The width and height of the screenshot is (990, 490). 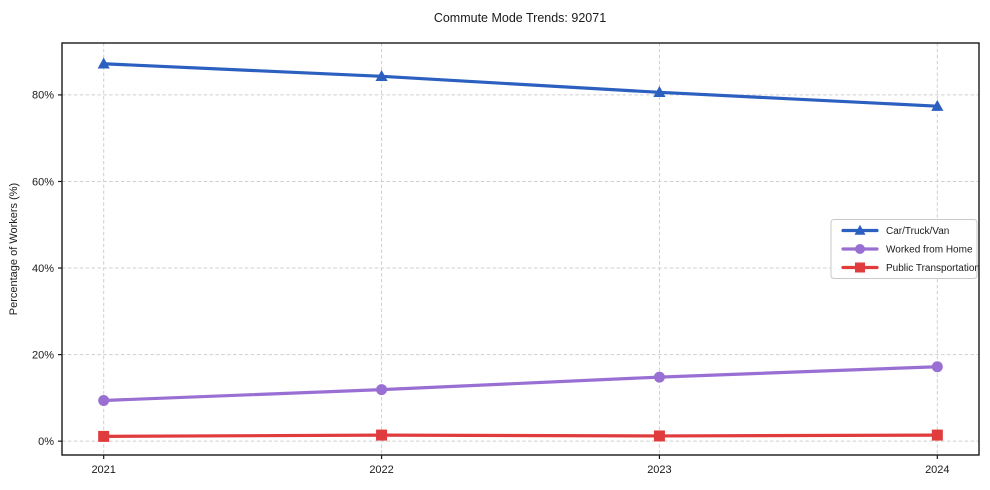 I want to click on x-tick-label: 2023, so click(x=659, y=470).